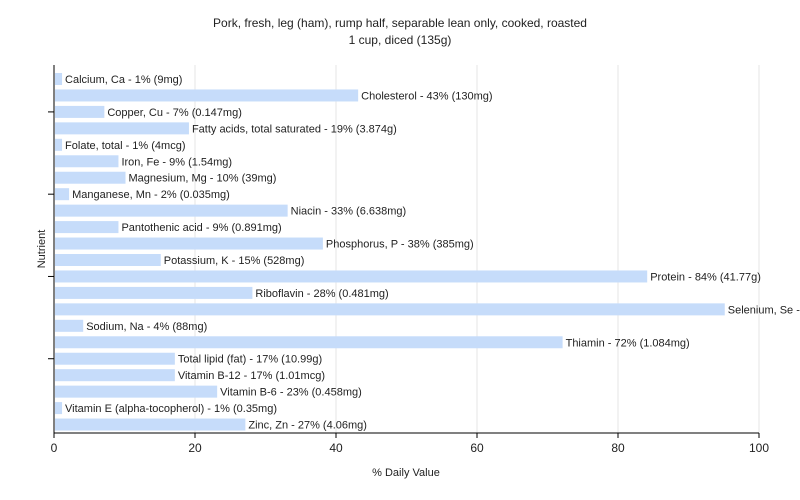 This screenshot has height=500, width=800. Describe the element at coordinates (618, 448) in the screenshot. I see `x-tick-label: 80` at that location.